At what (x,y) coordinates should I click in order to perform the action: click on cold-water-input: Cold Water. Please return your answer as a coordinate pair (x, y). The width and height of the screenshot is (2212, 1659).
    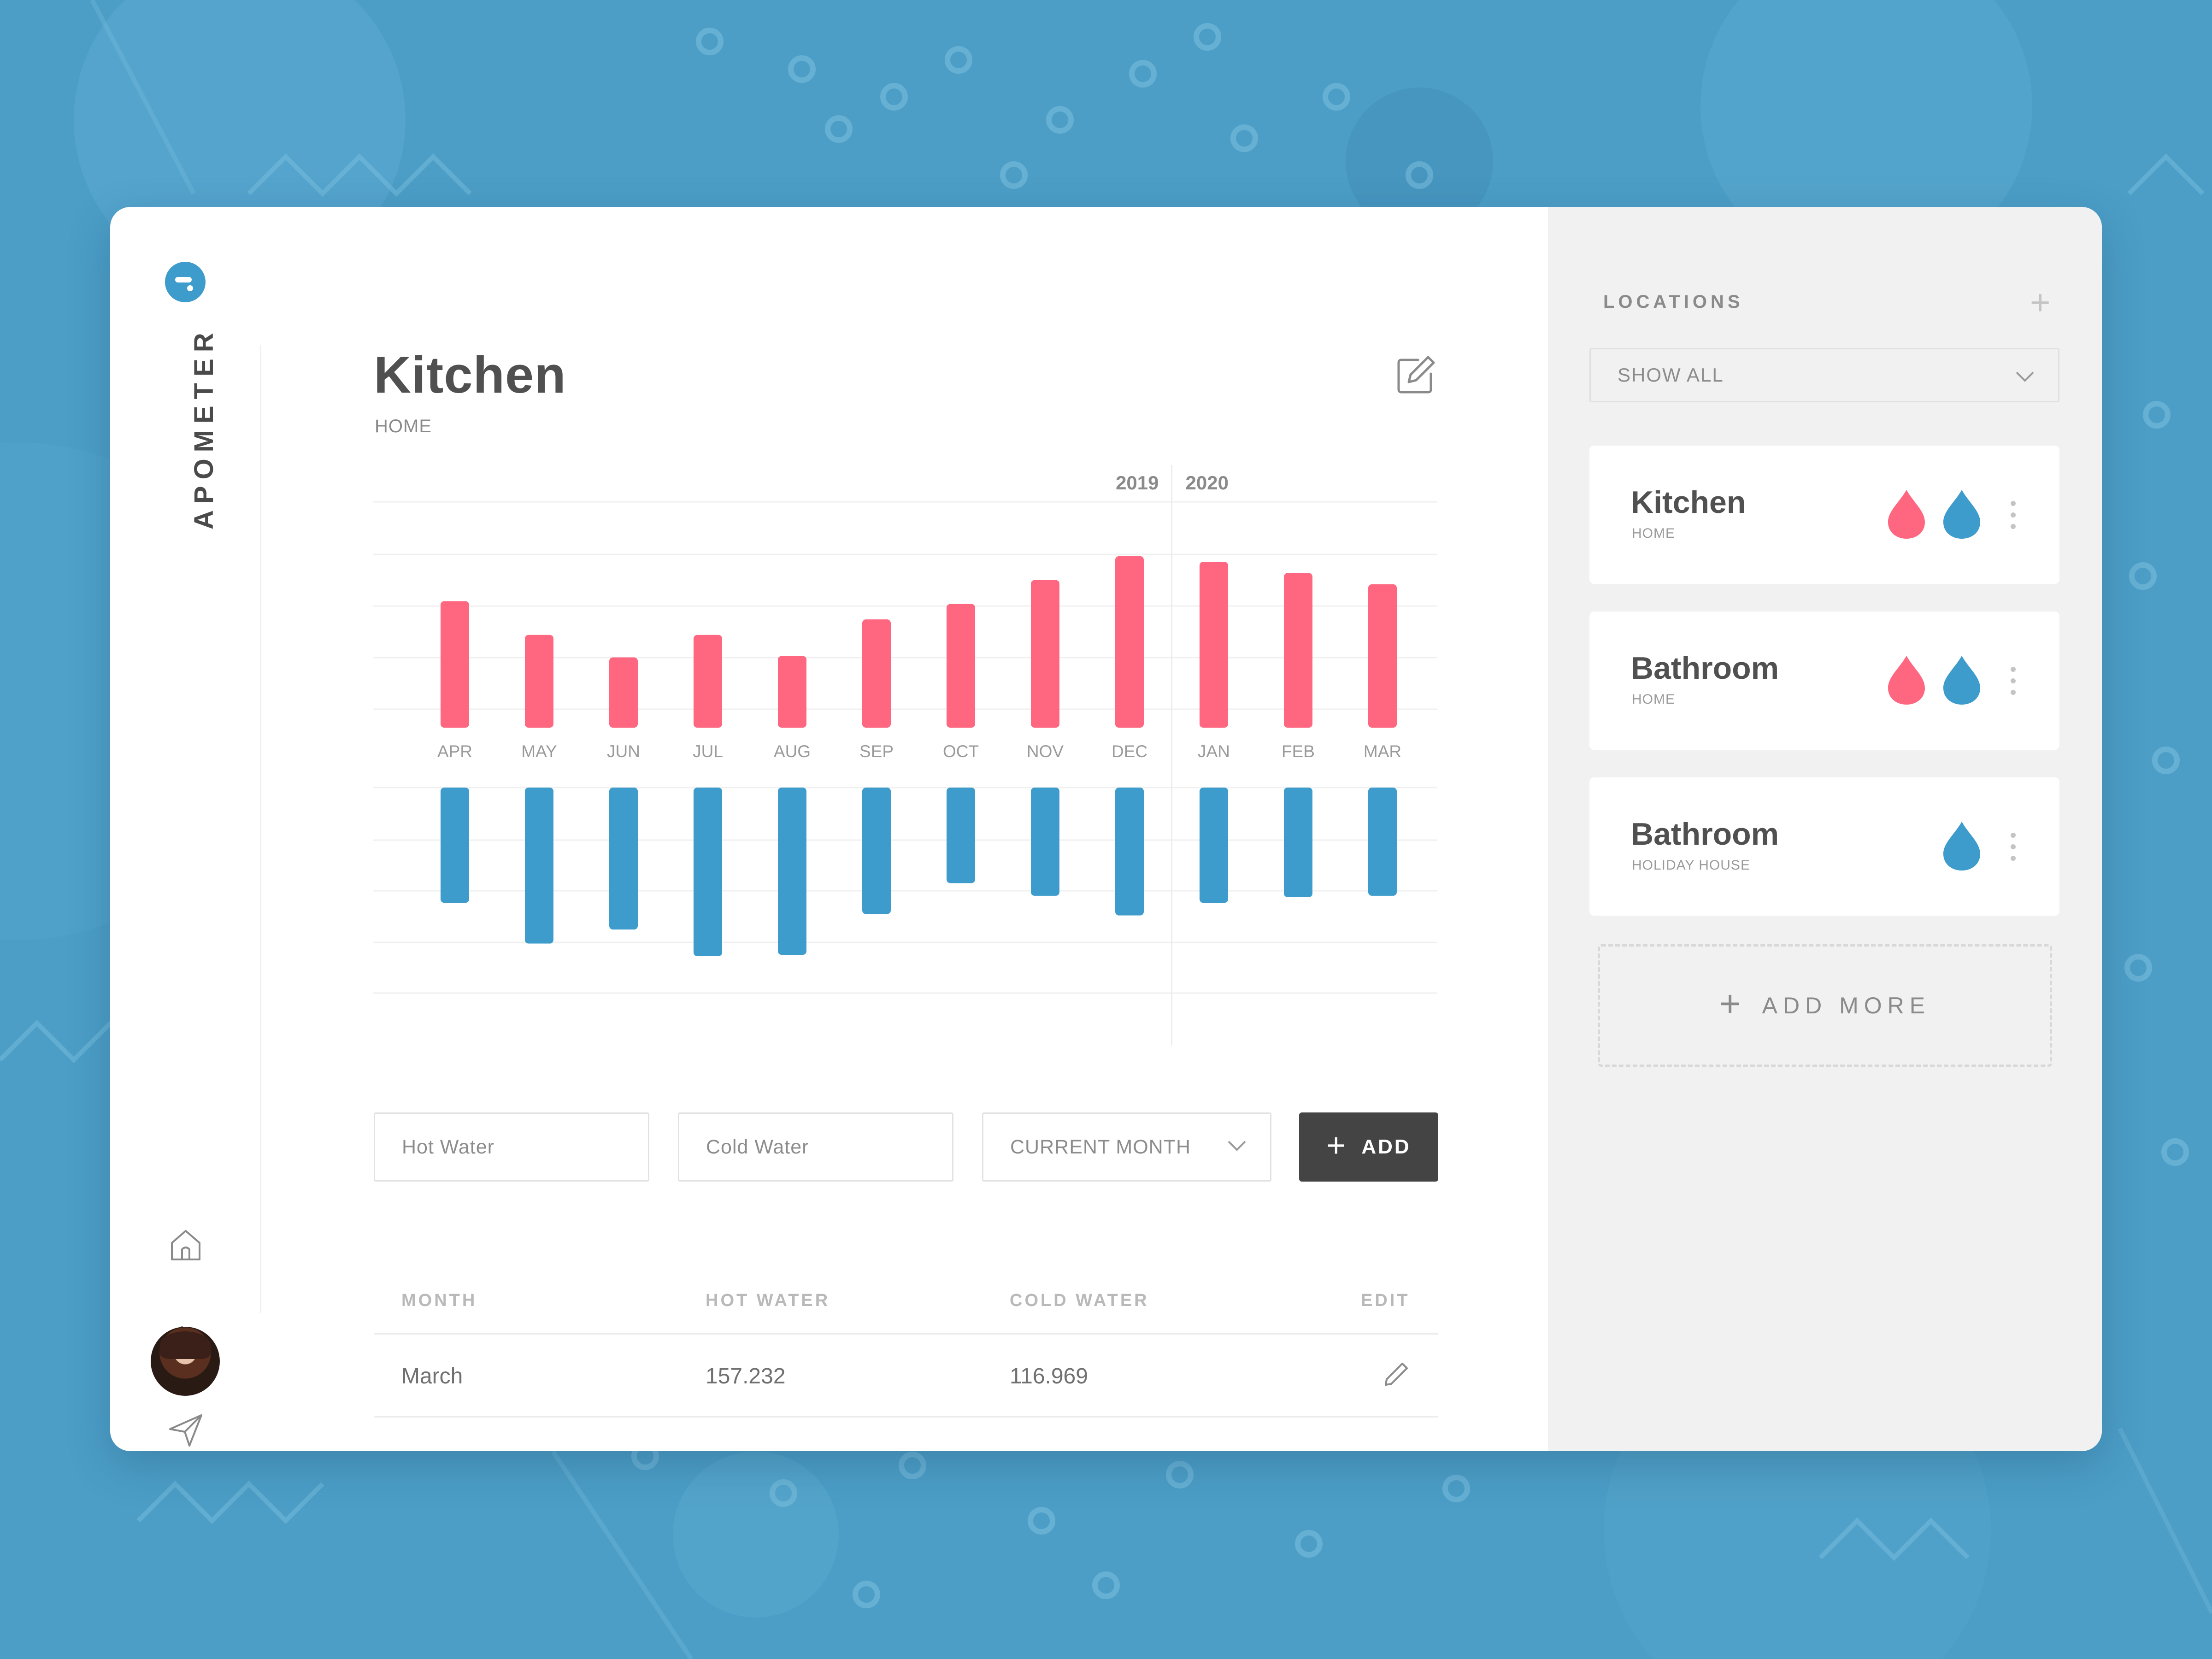
    Looking at the image, I should click on (815, 1147).